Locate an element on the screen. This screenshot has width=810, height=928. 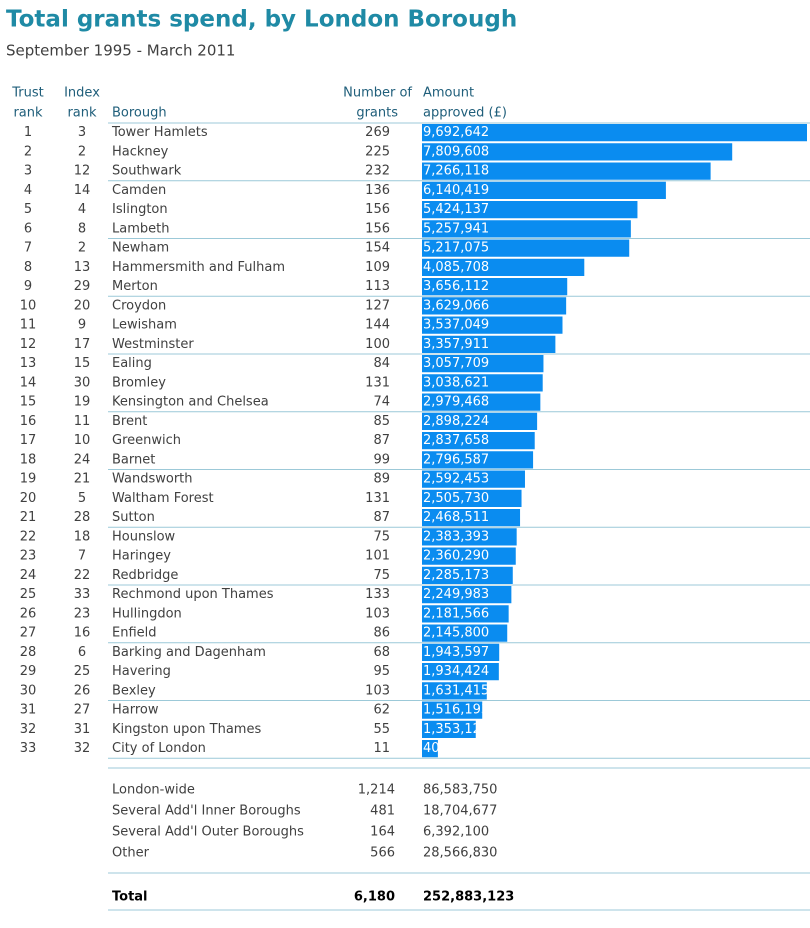
borough: Redbridge is located at coordinates (145, 575).